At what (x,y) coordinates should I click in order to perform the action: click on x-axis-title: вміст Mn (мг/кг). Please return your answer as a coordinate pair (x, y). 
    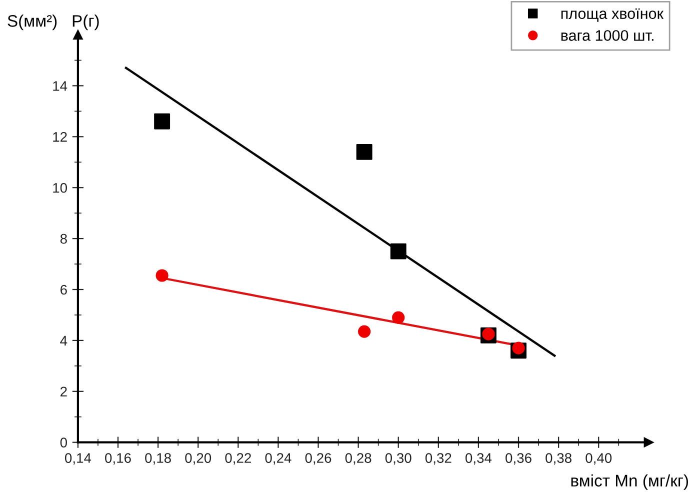
    Looking at the image, I should click on (629, 482).